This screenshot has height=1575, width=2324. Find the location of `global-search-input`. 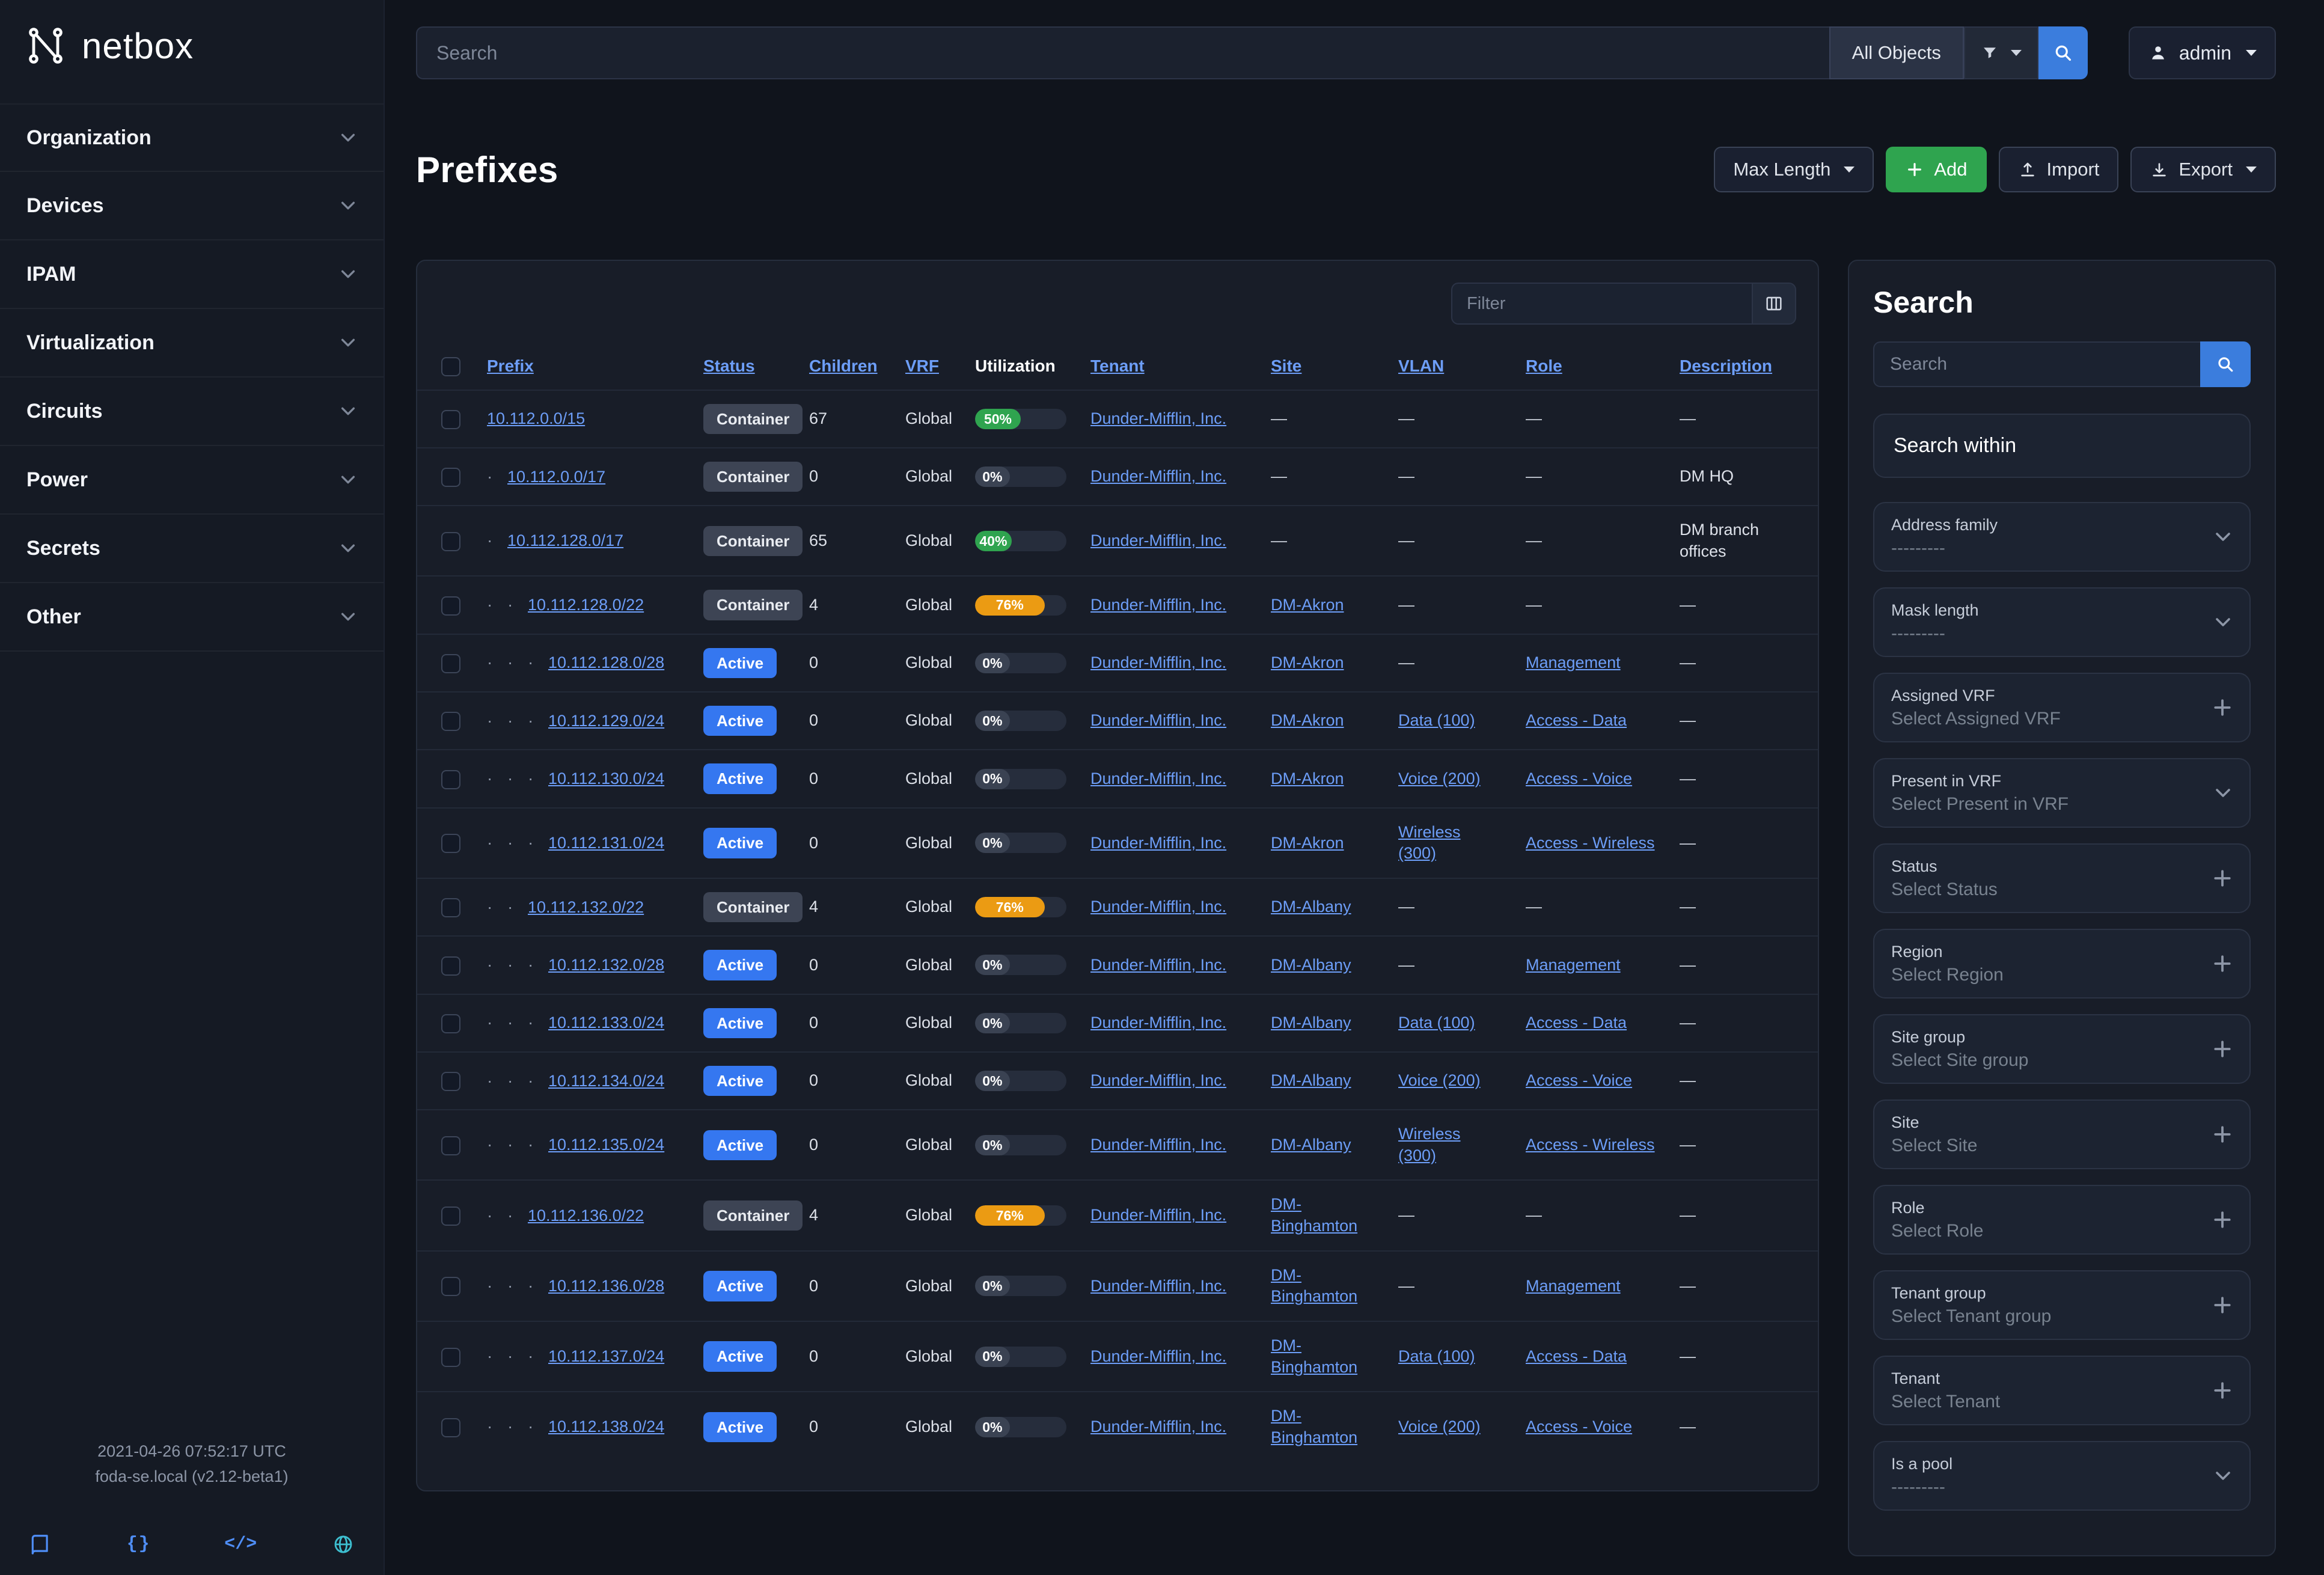

global-search-input is located at coordinates (1122, 53).